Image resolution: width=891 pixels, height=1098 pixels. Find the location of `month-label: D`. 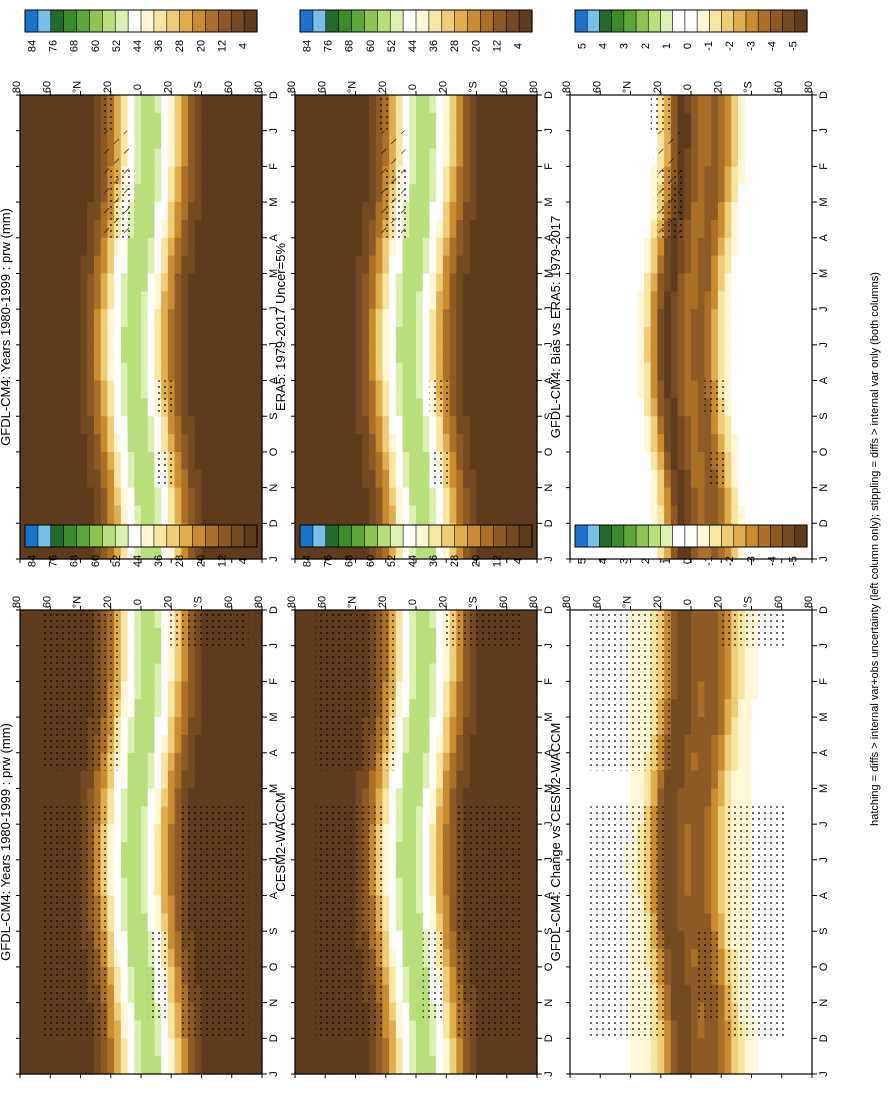

month-label: D is located at coordinates (549, 1038).